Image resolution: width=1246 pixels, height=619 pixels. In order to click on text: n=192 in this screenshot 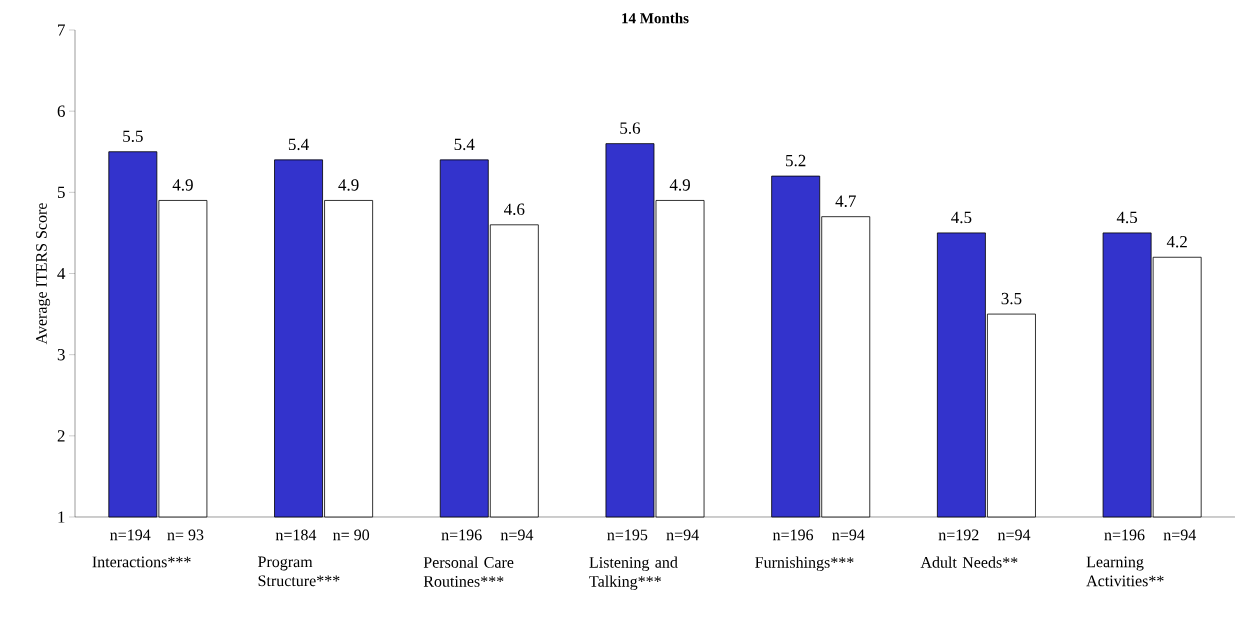, I will do `click(958, 535)`.